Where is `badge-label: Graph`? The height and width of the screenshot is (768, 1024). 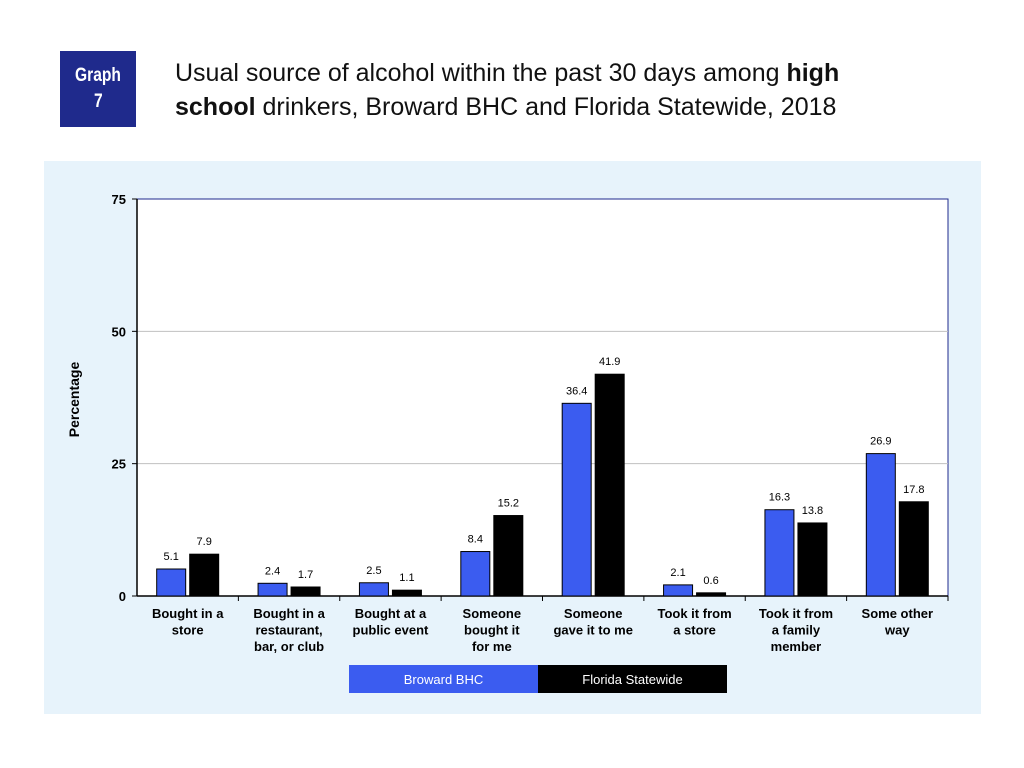 badge-label: Graph is located at coordinates (98, 75).